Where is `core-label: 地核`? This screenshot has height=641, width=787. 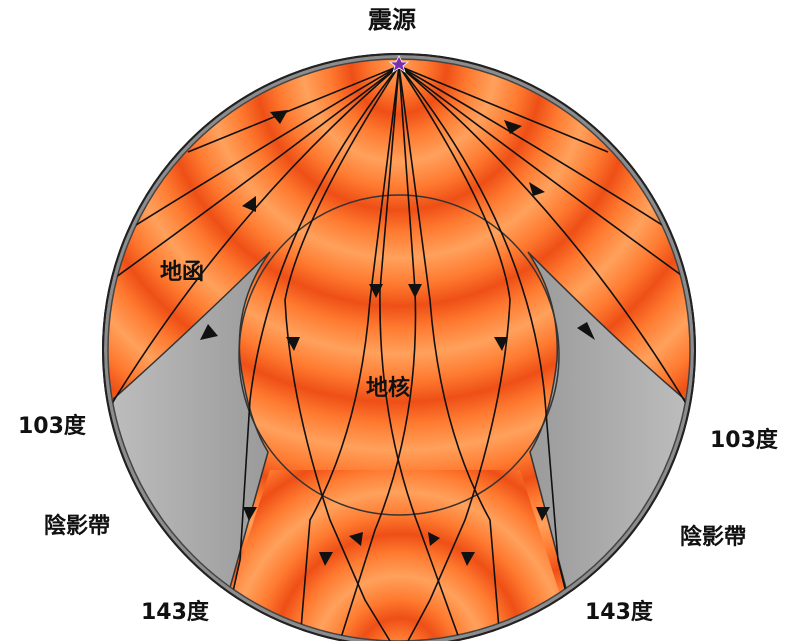 core-label: 地核 is located at coordinates (388, 388).